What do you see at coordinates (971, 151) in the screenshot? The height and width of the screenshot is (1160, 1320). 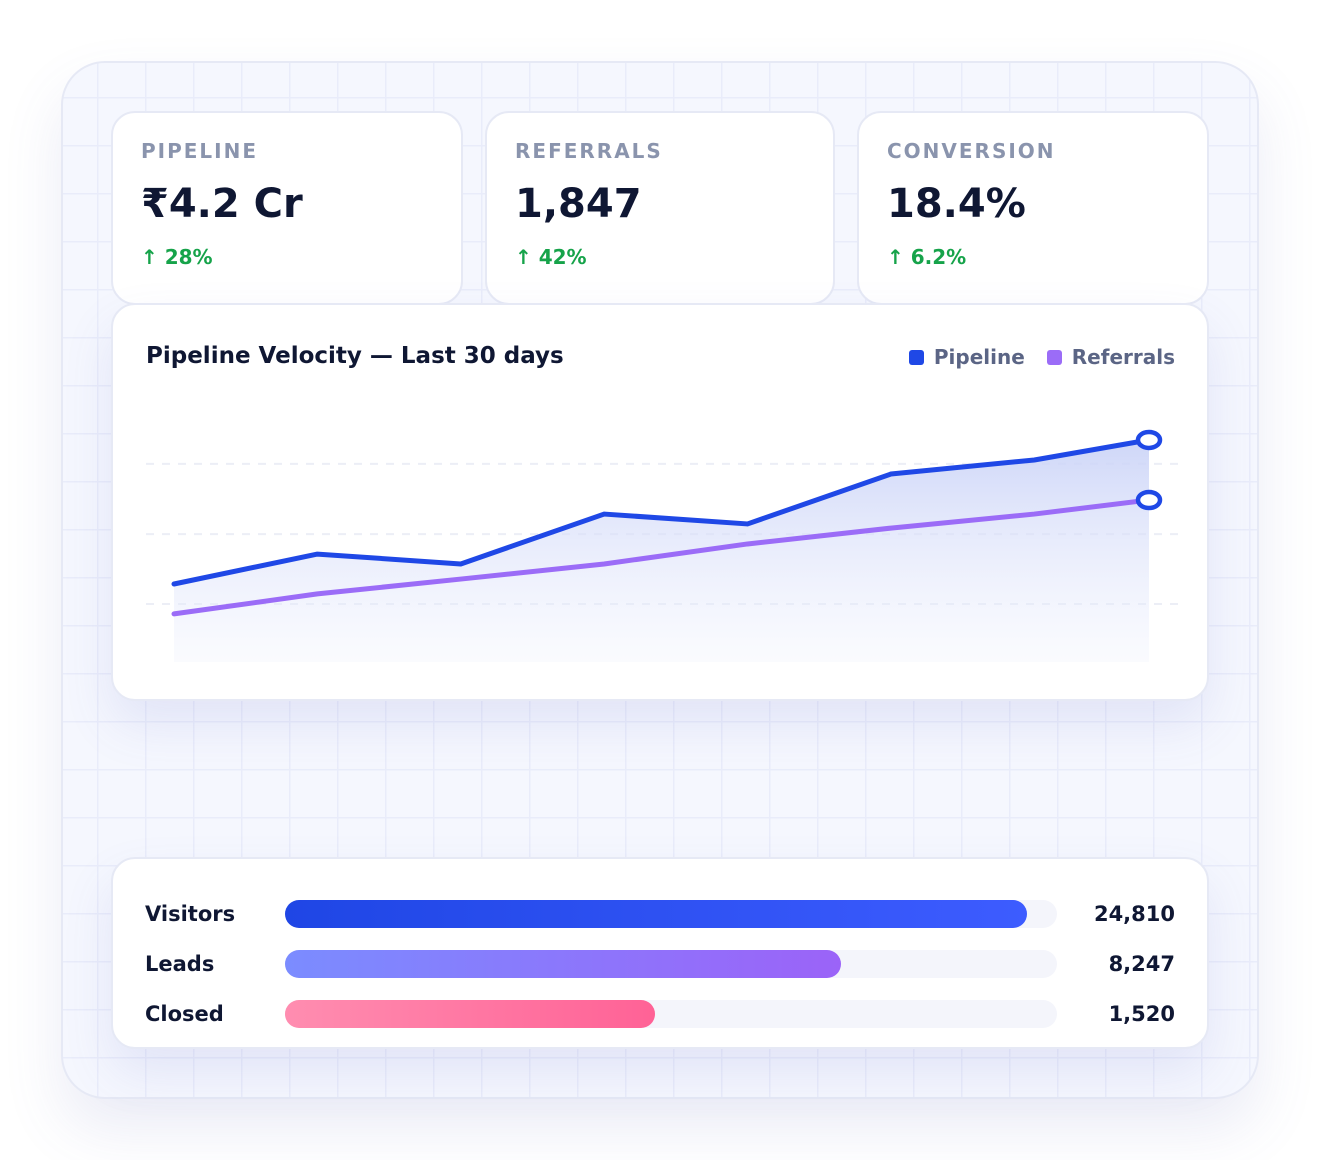 I see `kpi-label: CONVERSION` at bounding box center [971, 151].